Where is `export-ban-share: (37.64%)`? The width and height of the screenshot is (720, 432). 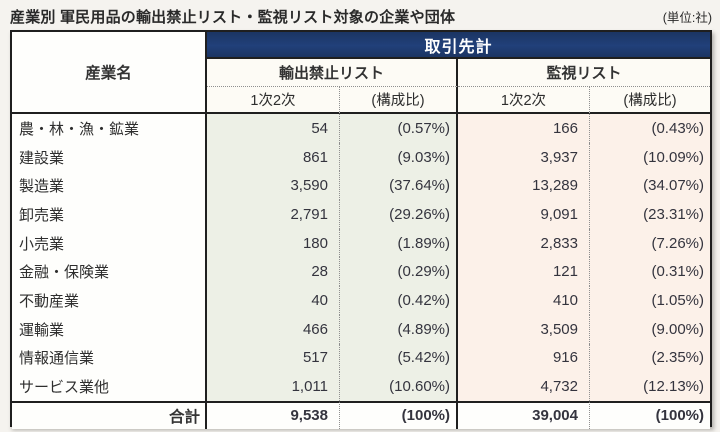 export-ban-share: (37.64%) is located at coordinates (399, 186).